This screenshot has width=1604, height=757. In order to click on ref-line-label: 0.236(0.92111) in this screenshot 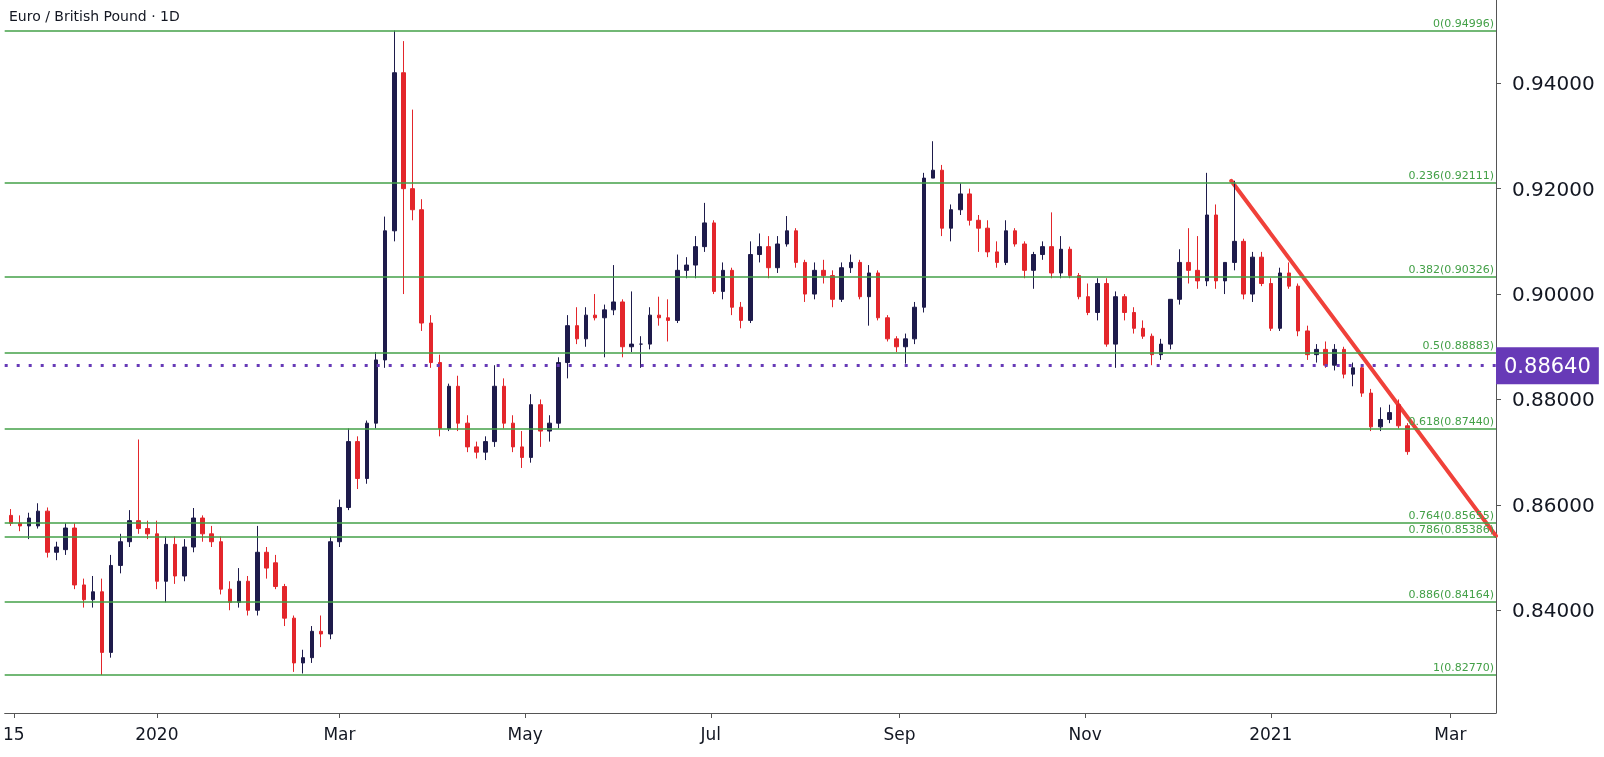, I will do `click(1451, 175)`.